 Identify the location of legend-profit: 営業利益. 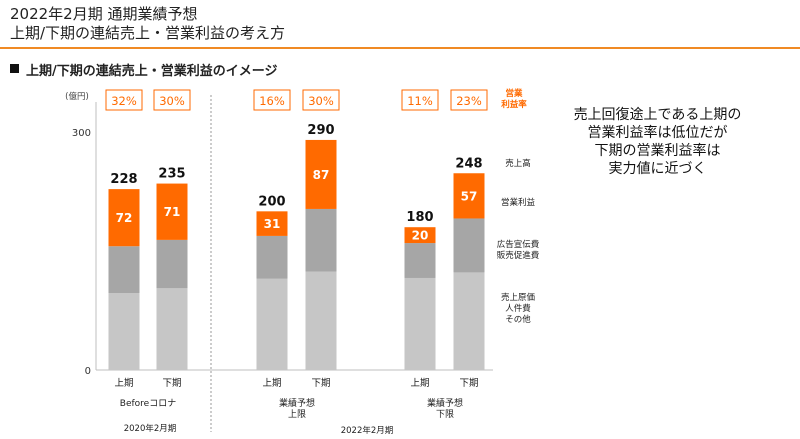
(518, 202).